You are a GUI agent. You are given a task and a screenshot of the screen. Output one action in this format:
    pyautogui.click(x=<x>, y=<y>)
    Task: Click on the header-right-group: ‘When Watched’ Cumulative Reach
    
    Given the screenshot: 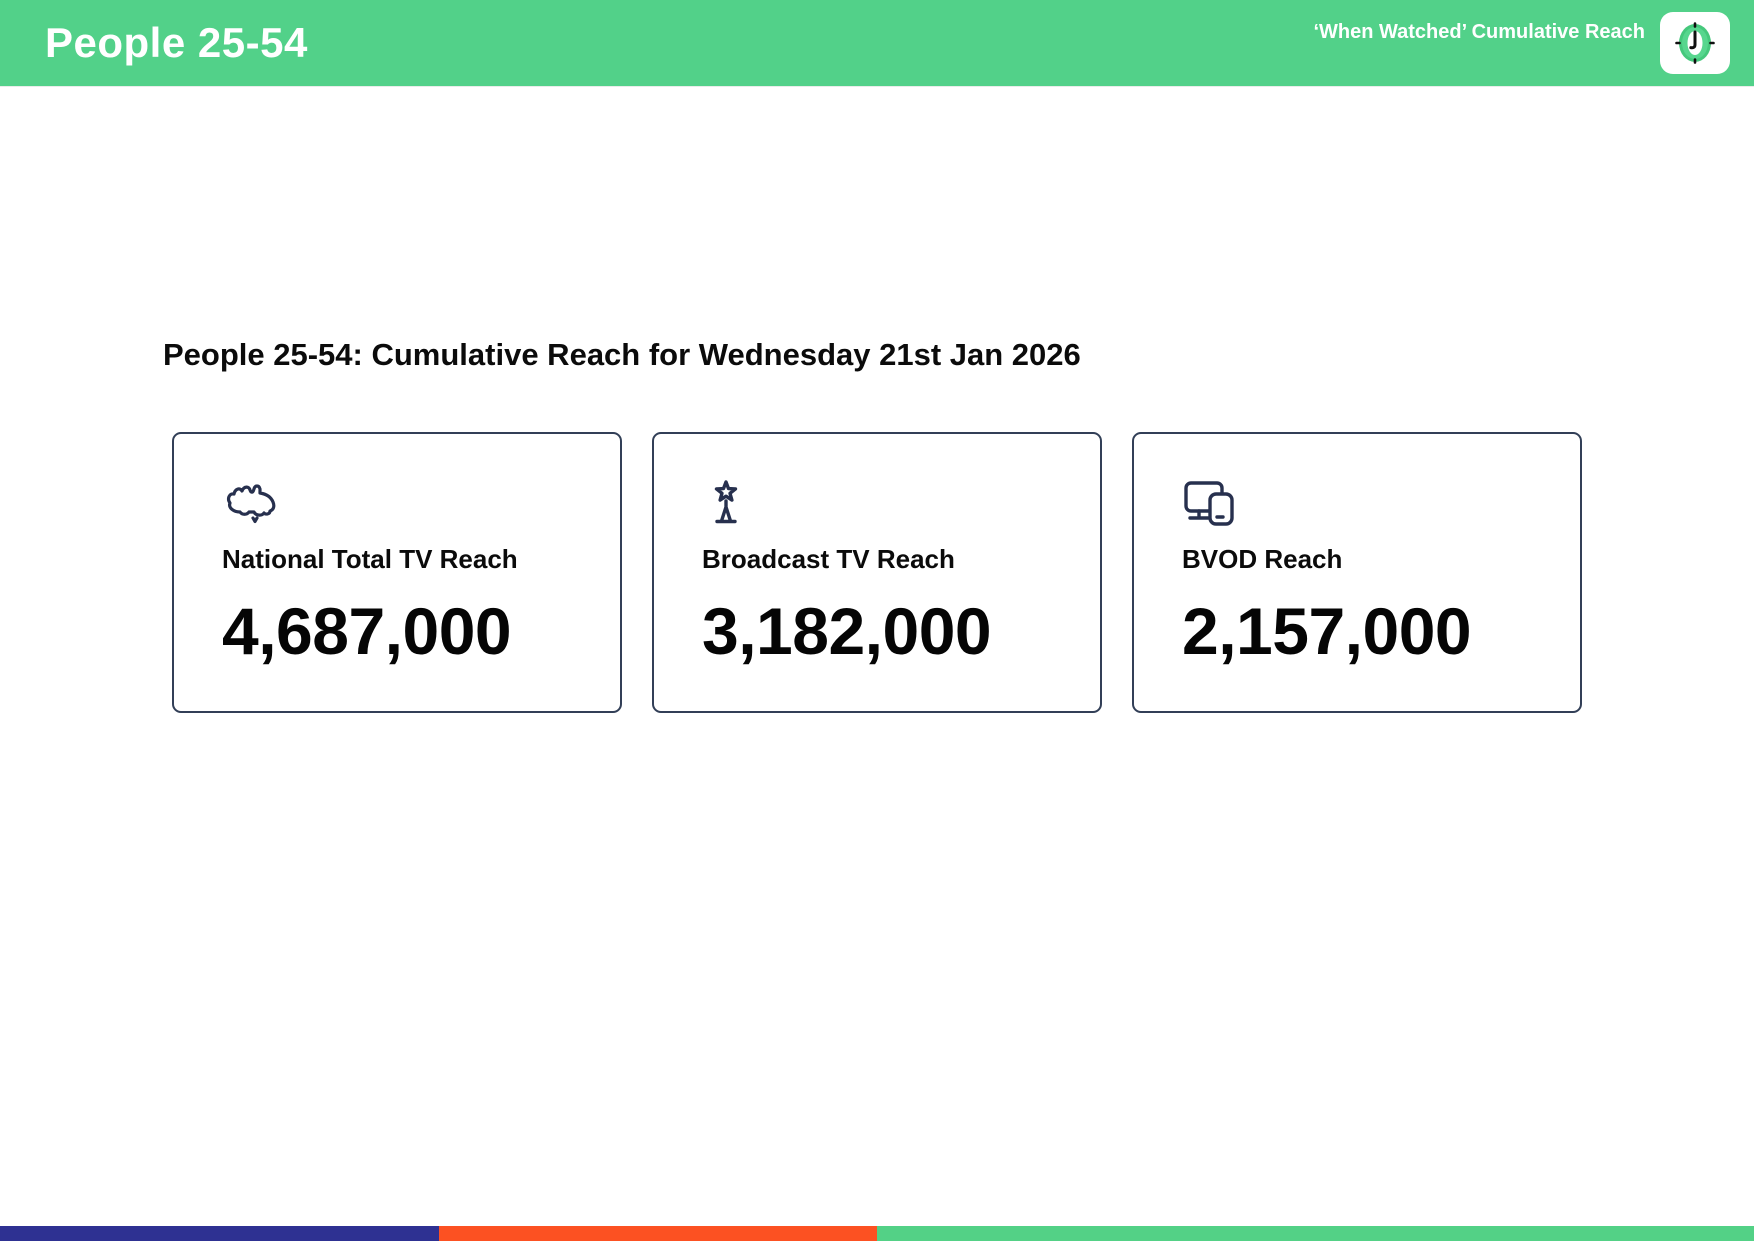 What is the action you would take?
    pyautogui.click(x=1521, y=43)
    